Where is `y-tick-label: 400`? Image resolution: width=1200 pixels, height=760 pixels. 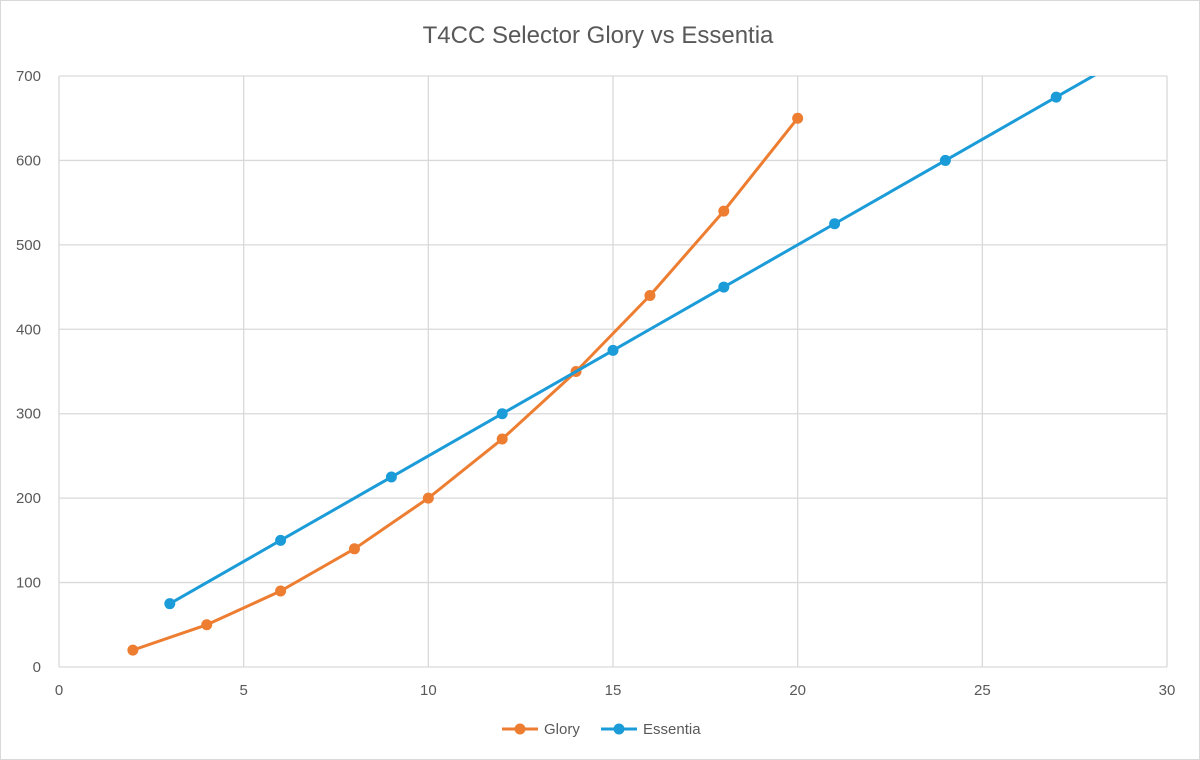
y-tick-label: 400 is located at coordinates (28, 329).